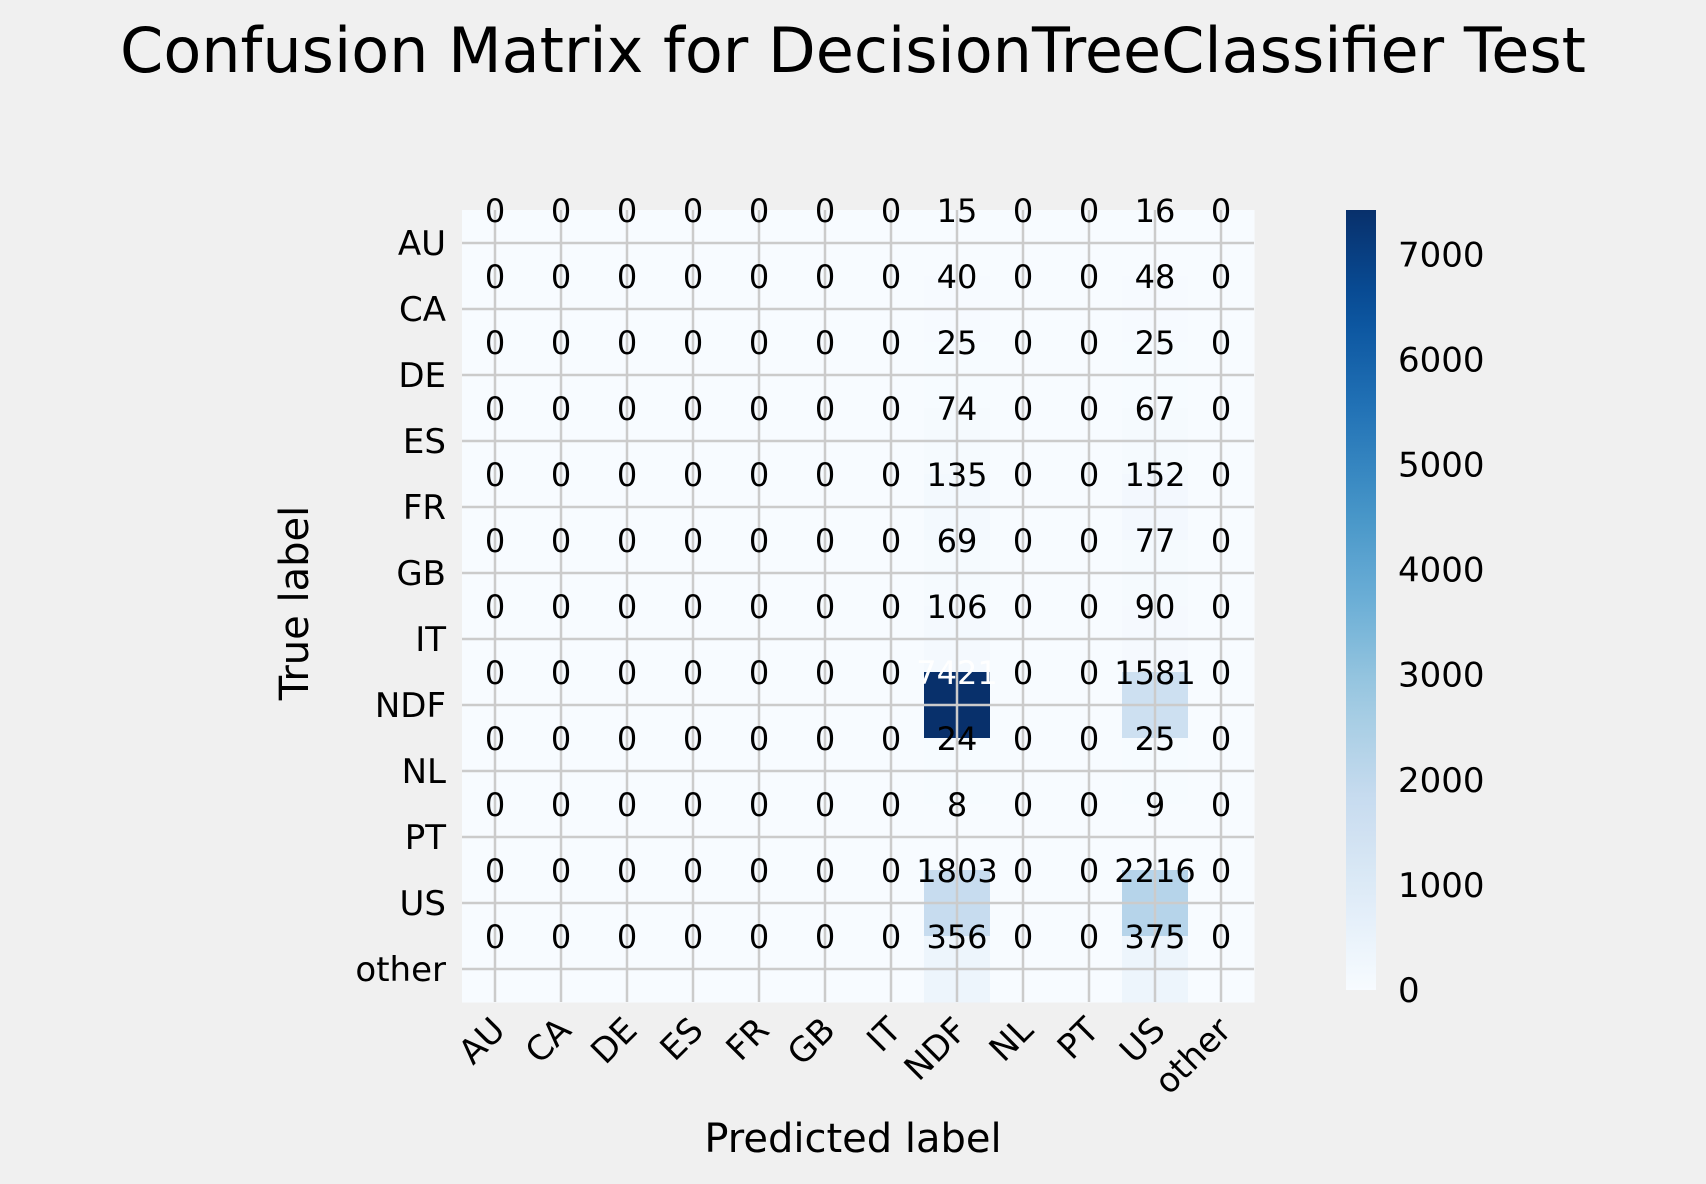  I want to click on cell-value-label: 2216, so click(1154, 871).